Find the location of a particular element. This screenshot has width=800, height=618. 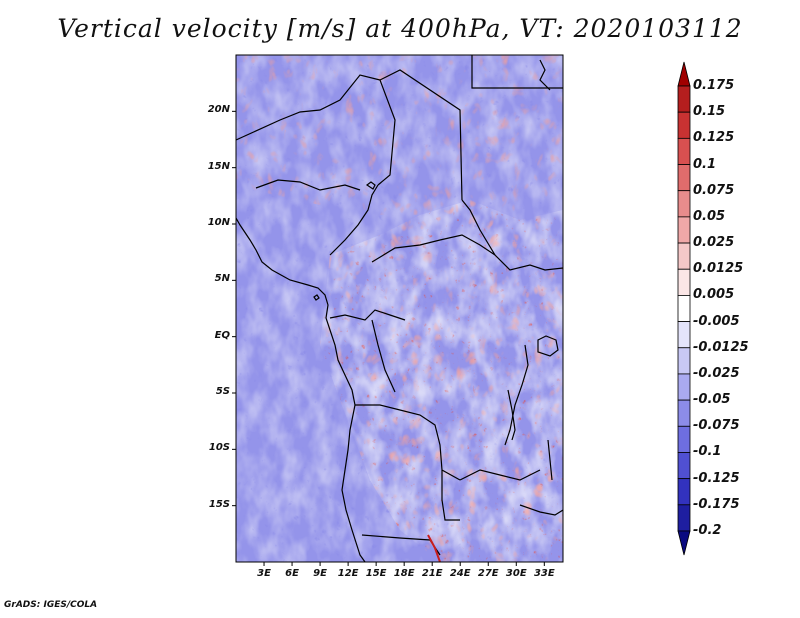

border-congo-gabon is located at coordinates (367, 315).